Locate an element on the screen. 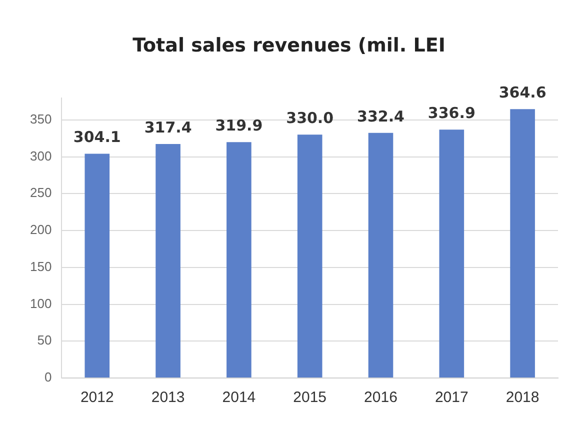  data-label: 332.4 is located at coordinates (380, 116).